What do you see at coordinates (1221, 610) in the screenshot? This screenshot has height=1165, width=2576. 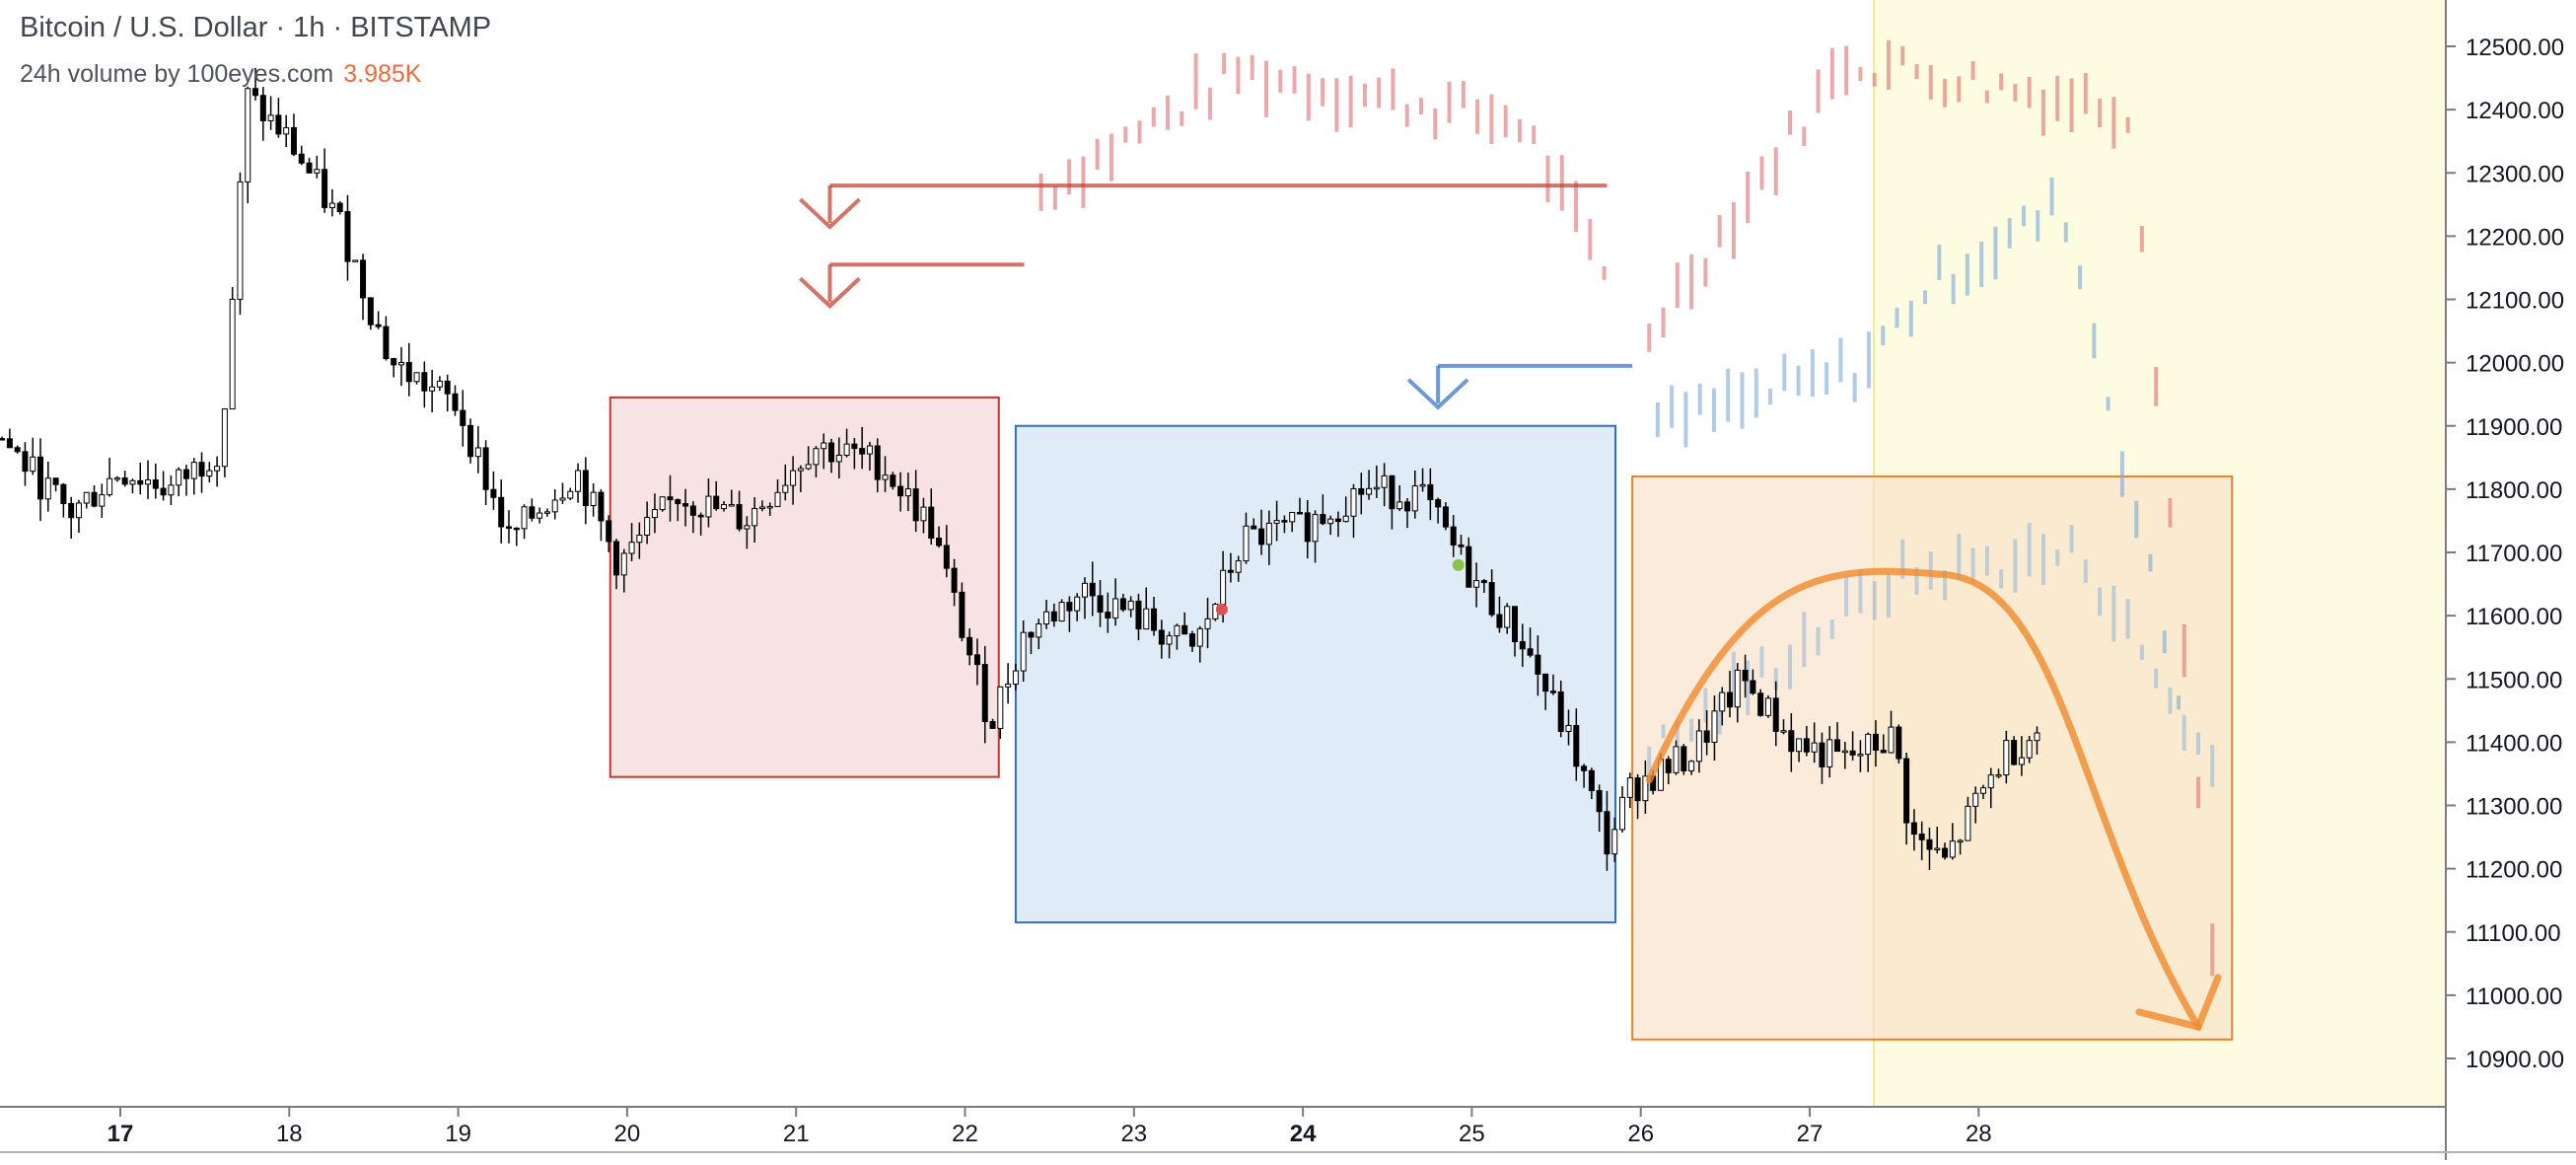 I see `red-marker-dot` at bounding box center [1221, 610].